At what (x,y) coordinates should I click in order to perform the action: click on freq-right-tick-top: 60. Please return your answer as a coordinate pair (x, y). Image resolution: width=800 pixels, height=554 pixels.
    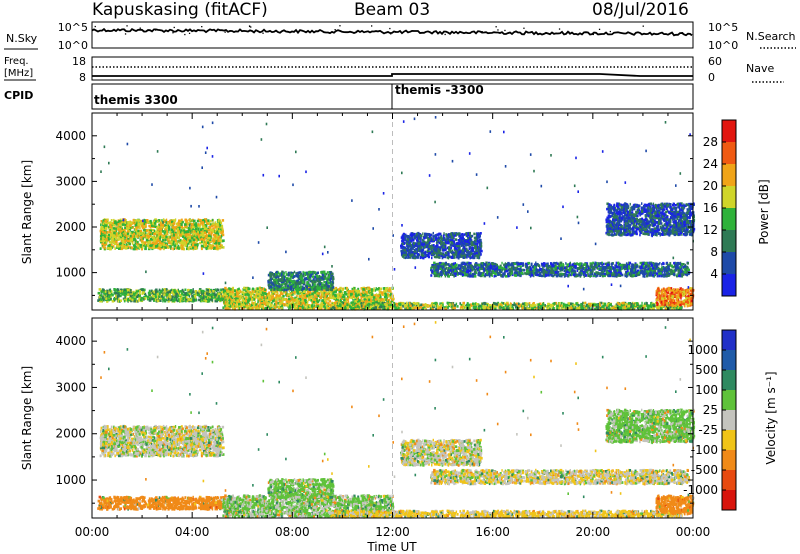
    Looking at the image, I should click on (715, 61).